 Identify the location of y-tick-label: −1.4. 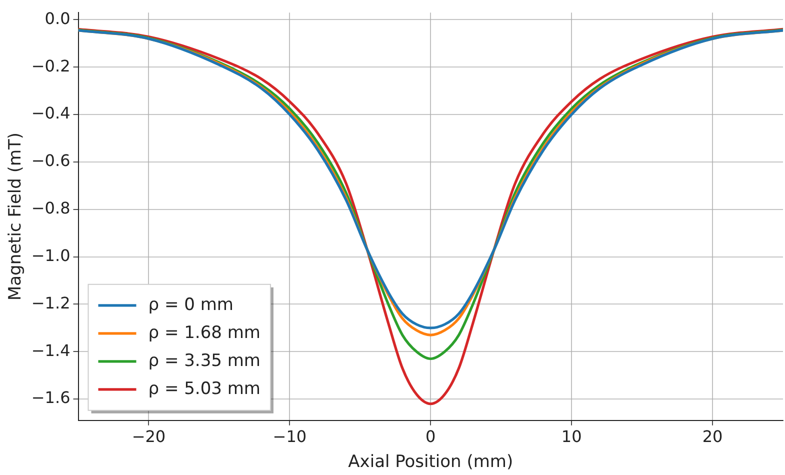
(50, 350).